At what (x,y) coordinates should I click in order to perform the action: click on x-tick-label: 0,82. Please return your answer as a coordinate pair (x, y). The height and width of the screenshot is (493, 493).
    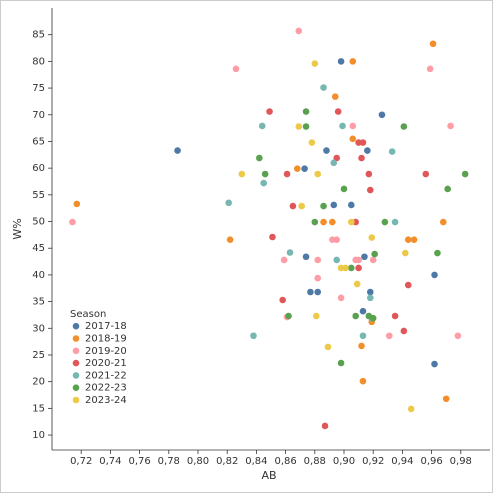
    Looking at the image, I should click on (227, 461).